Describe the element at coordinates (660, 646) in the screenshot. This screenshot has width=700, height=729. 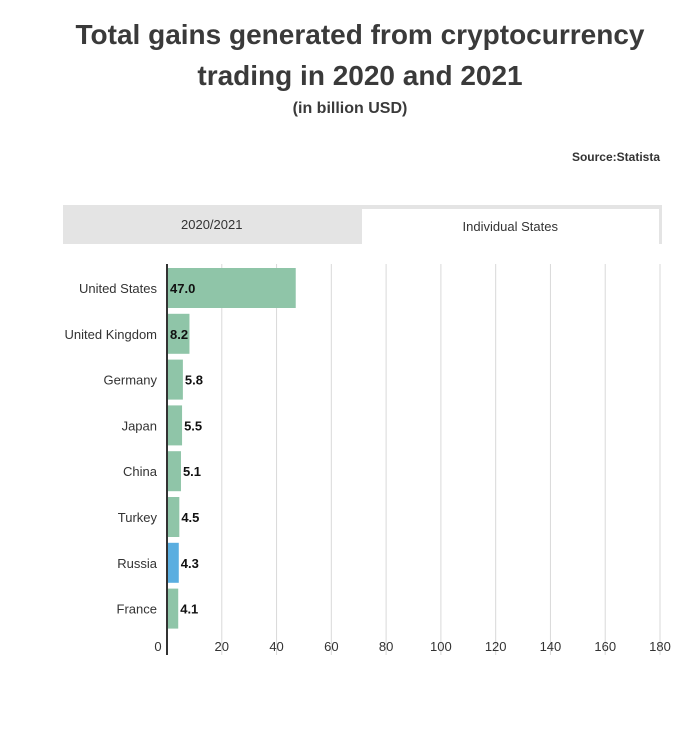
I see `x-tick-label-180: 180` at that location.